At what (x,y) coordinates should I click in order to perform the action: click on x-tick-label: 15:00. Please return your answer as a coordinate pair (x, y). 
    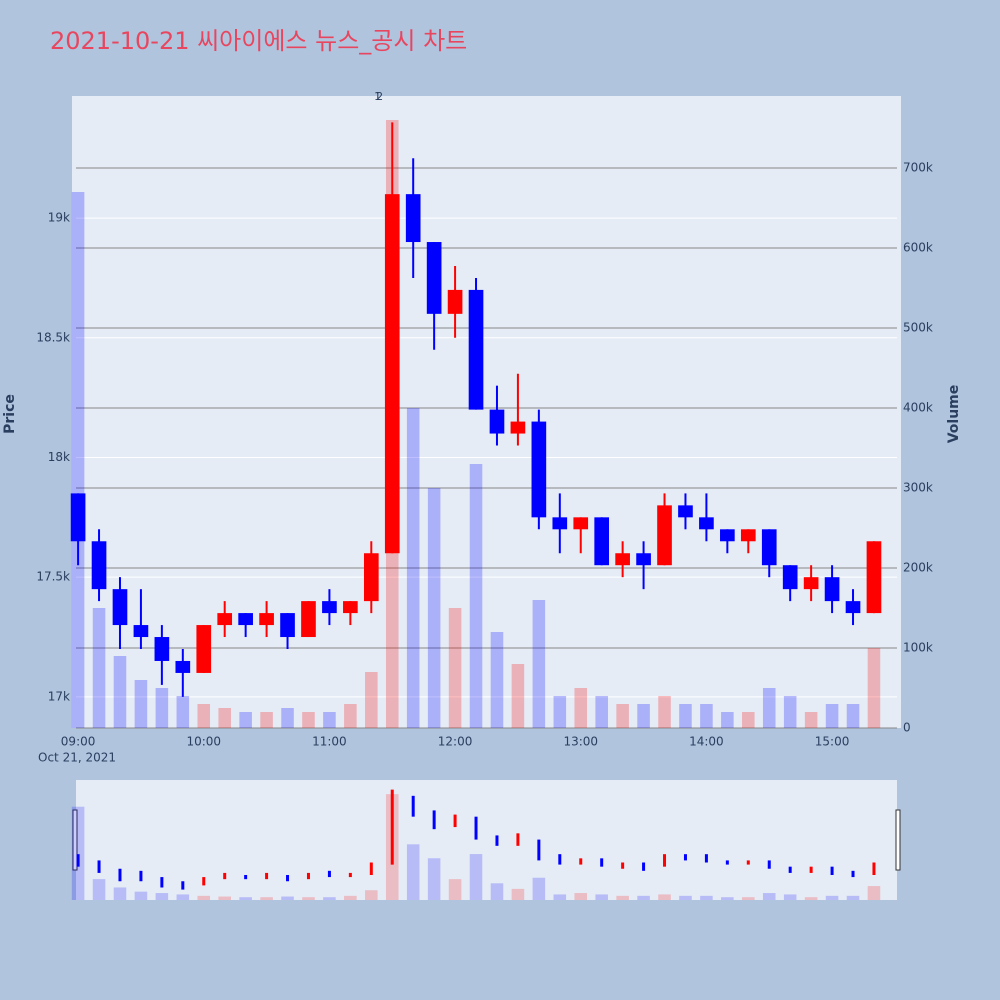
    Looking at the image, I should click on (832, 742).